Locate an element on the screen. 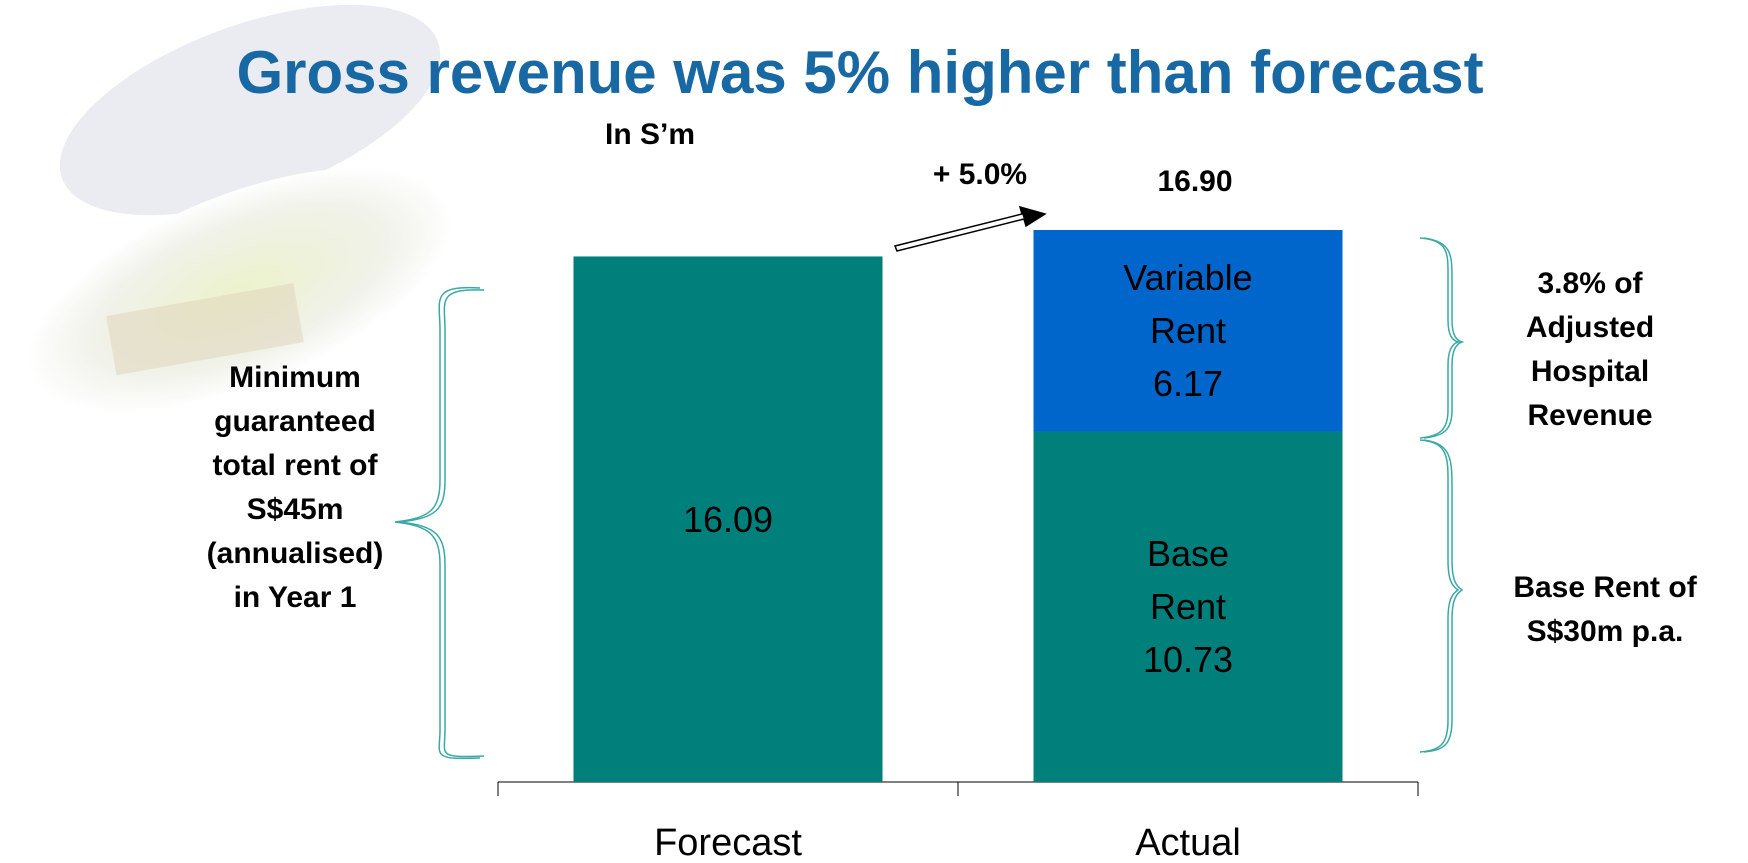 This screenshot has height=863, width=1748. segment-label: 16.09 is located at coordinates (728, 519).